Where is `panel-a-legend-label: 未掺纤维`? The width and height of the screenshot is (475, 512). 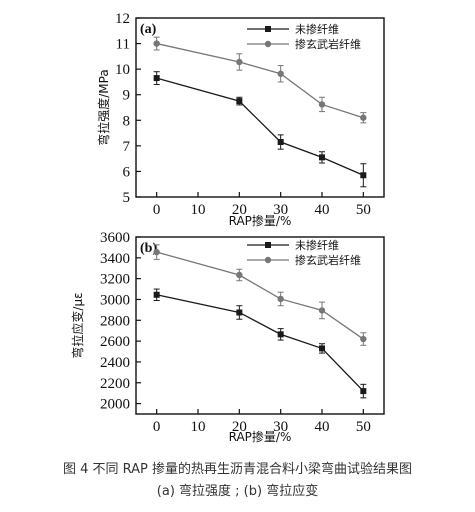
panel-a-legend-label: 未掺纤维 is located at coordinates (317, 29).